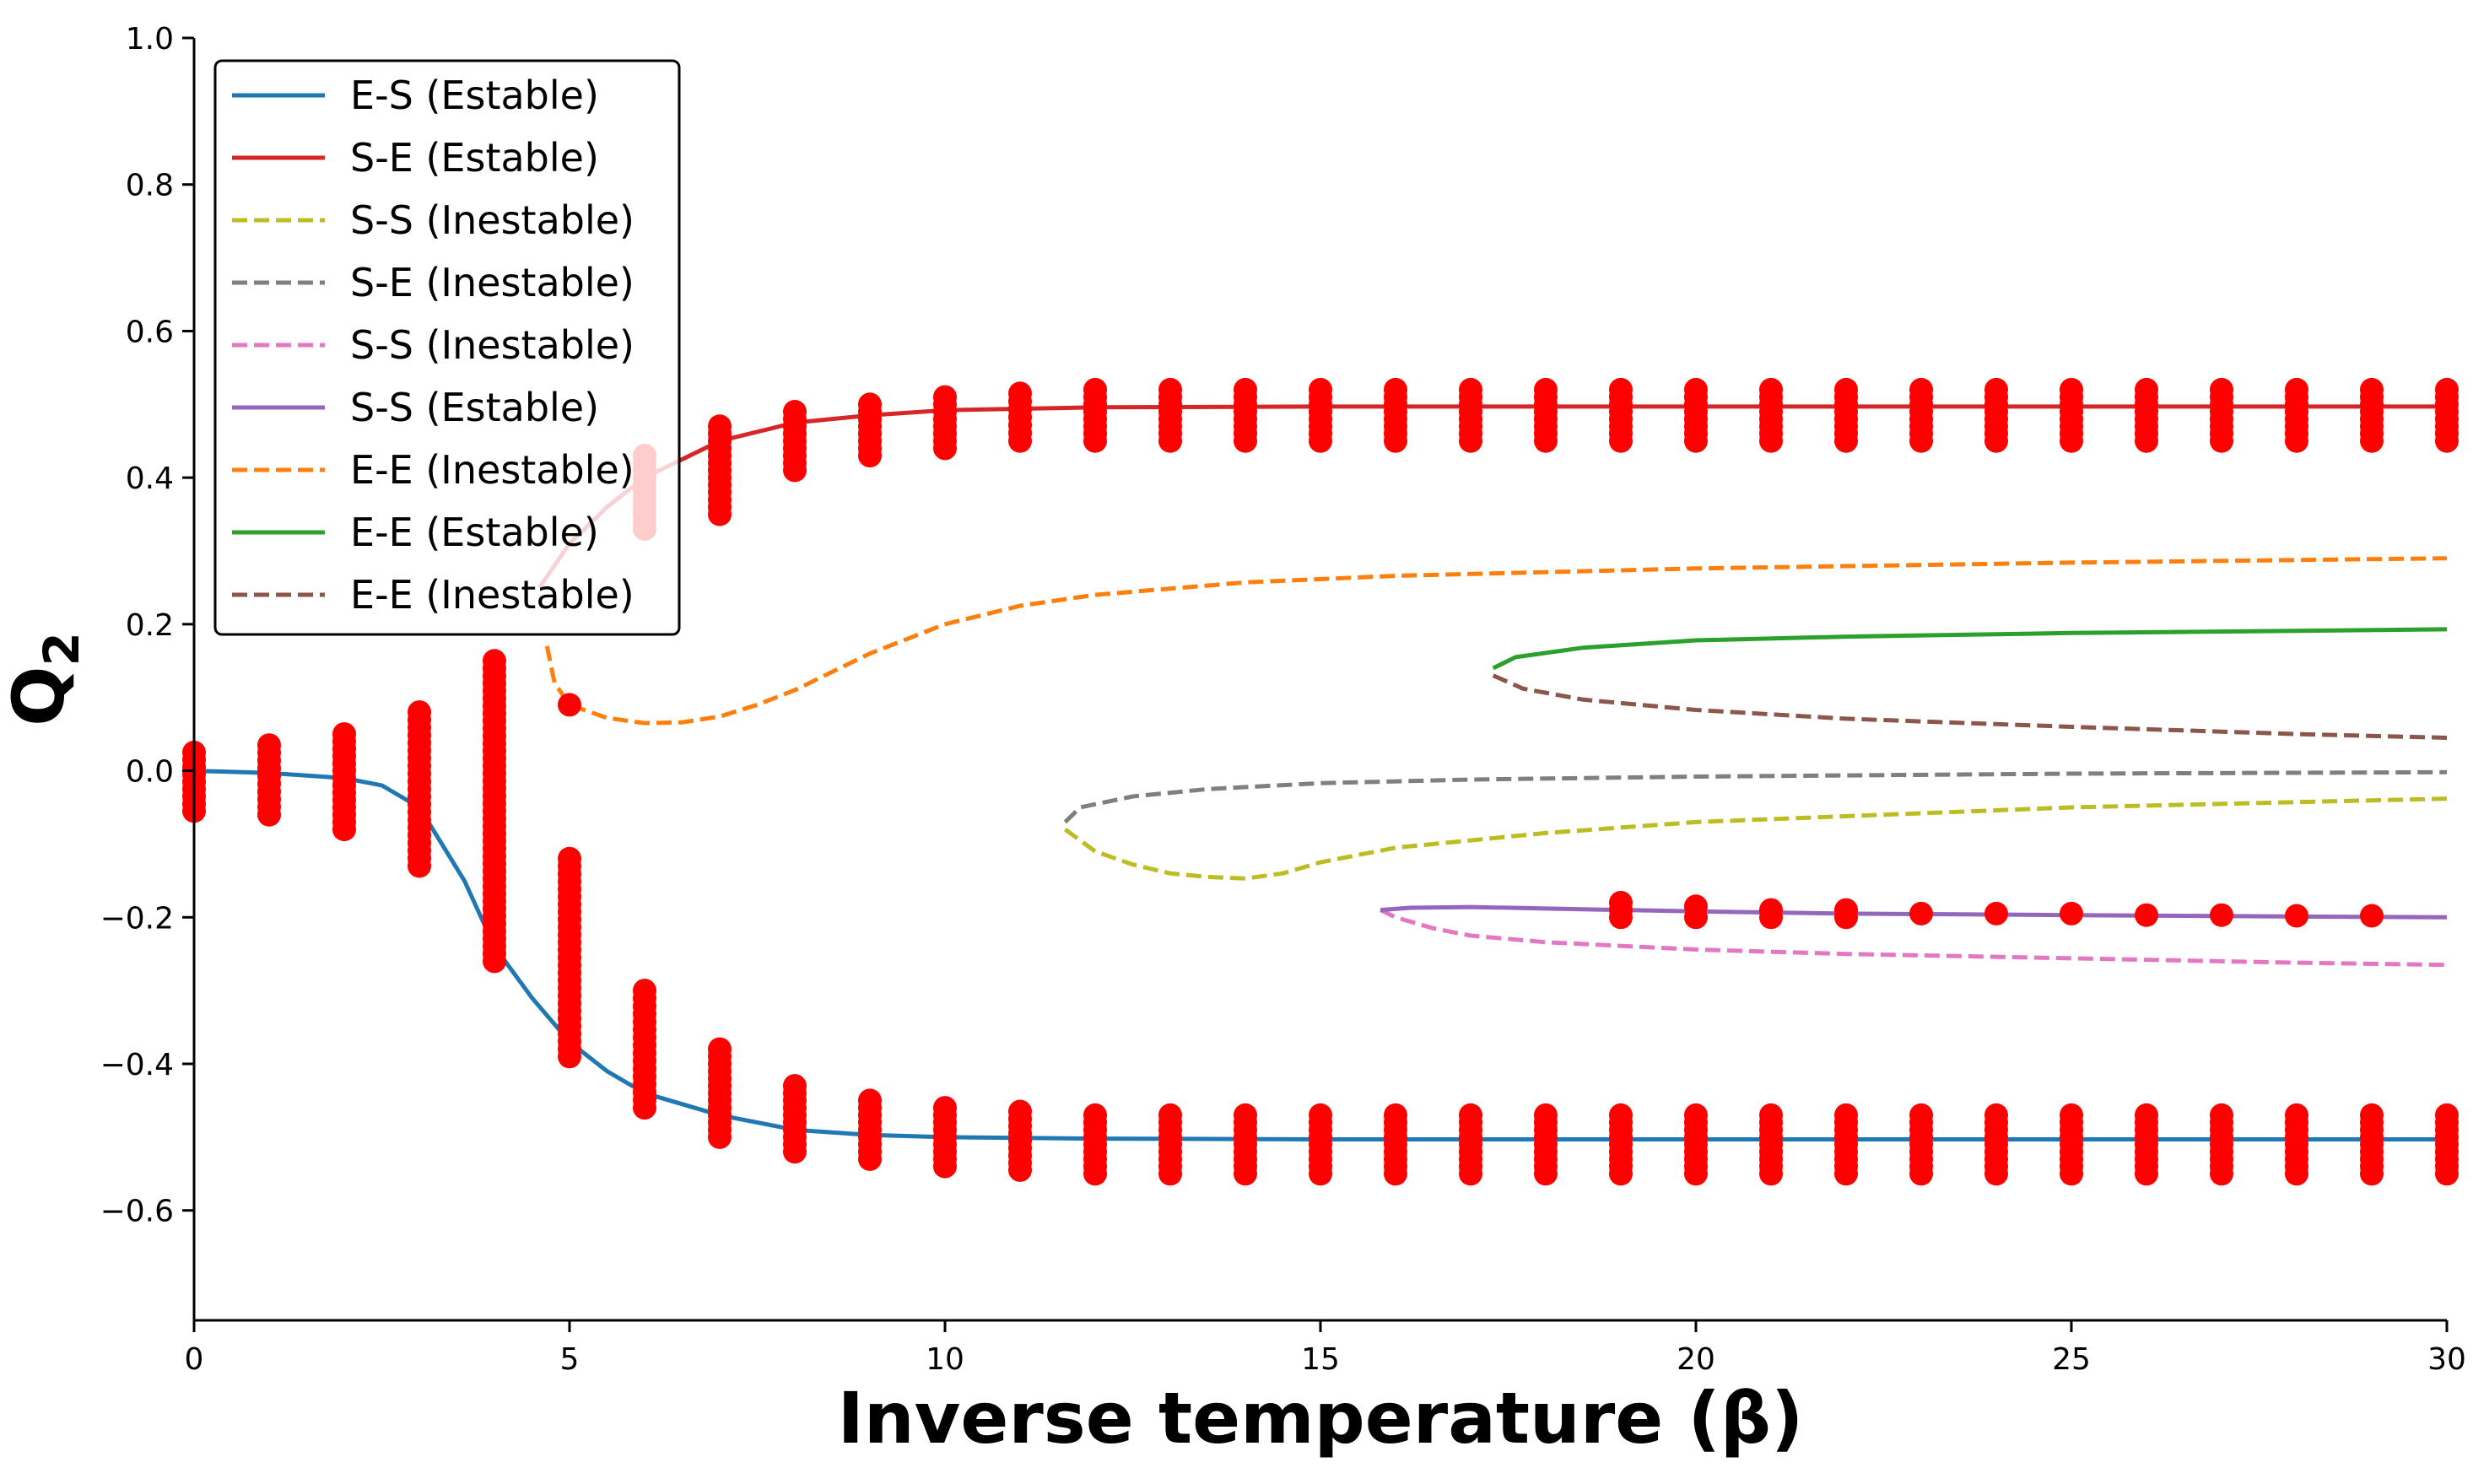 The image size is (2473, 1484). I want to click on y-tick-label: 1.0, so click(150, 39).